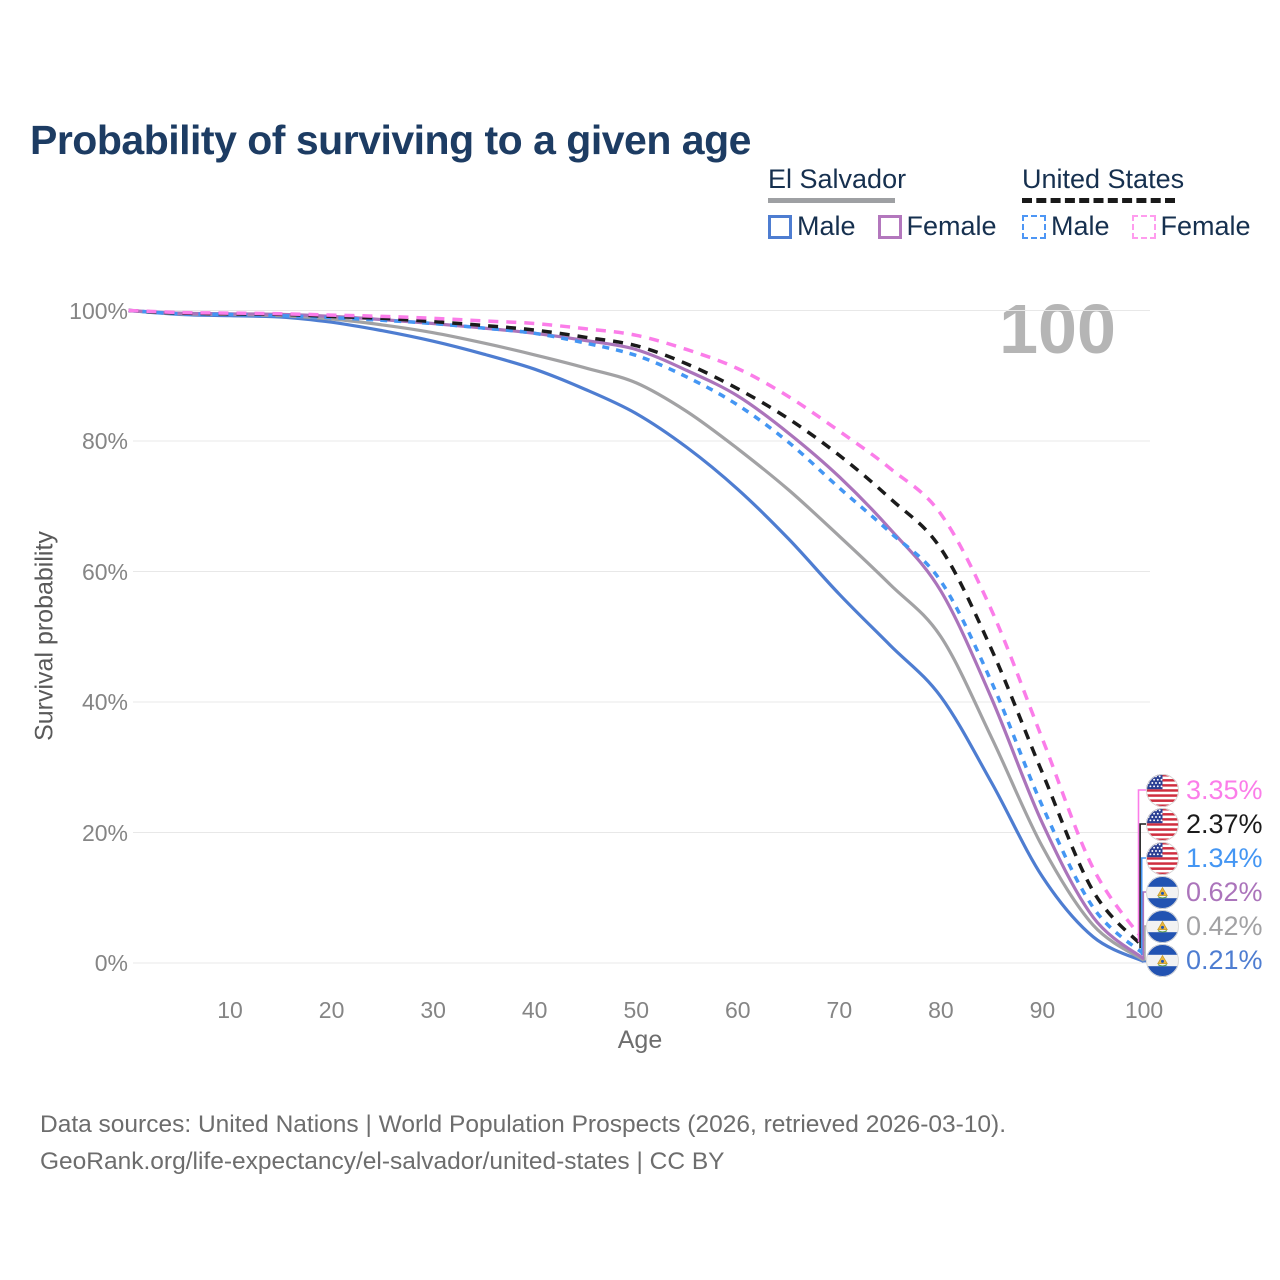 The width and height of the screenshot is (1280, 1280). Describe the element at coordinates (1143, 226) in the screenshot. I see `united-states-female-swatch` at that location.